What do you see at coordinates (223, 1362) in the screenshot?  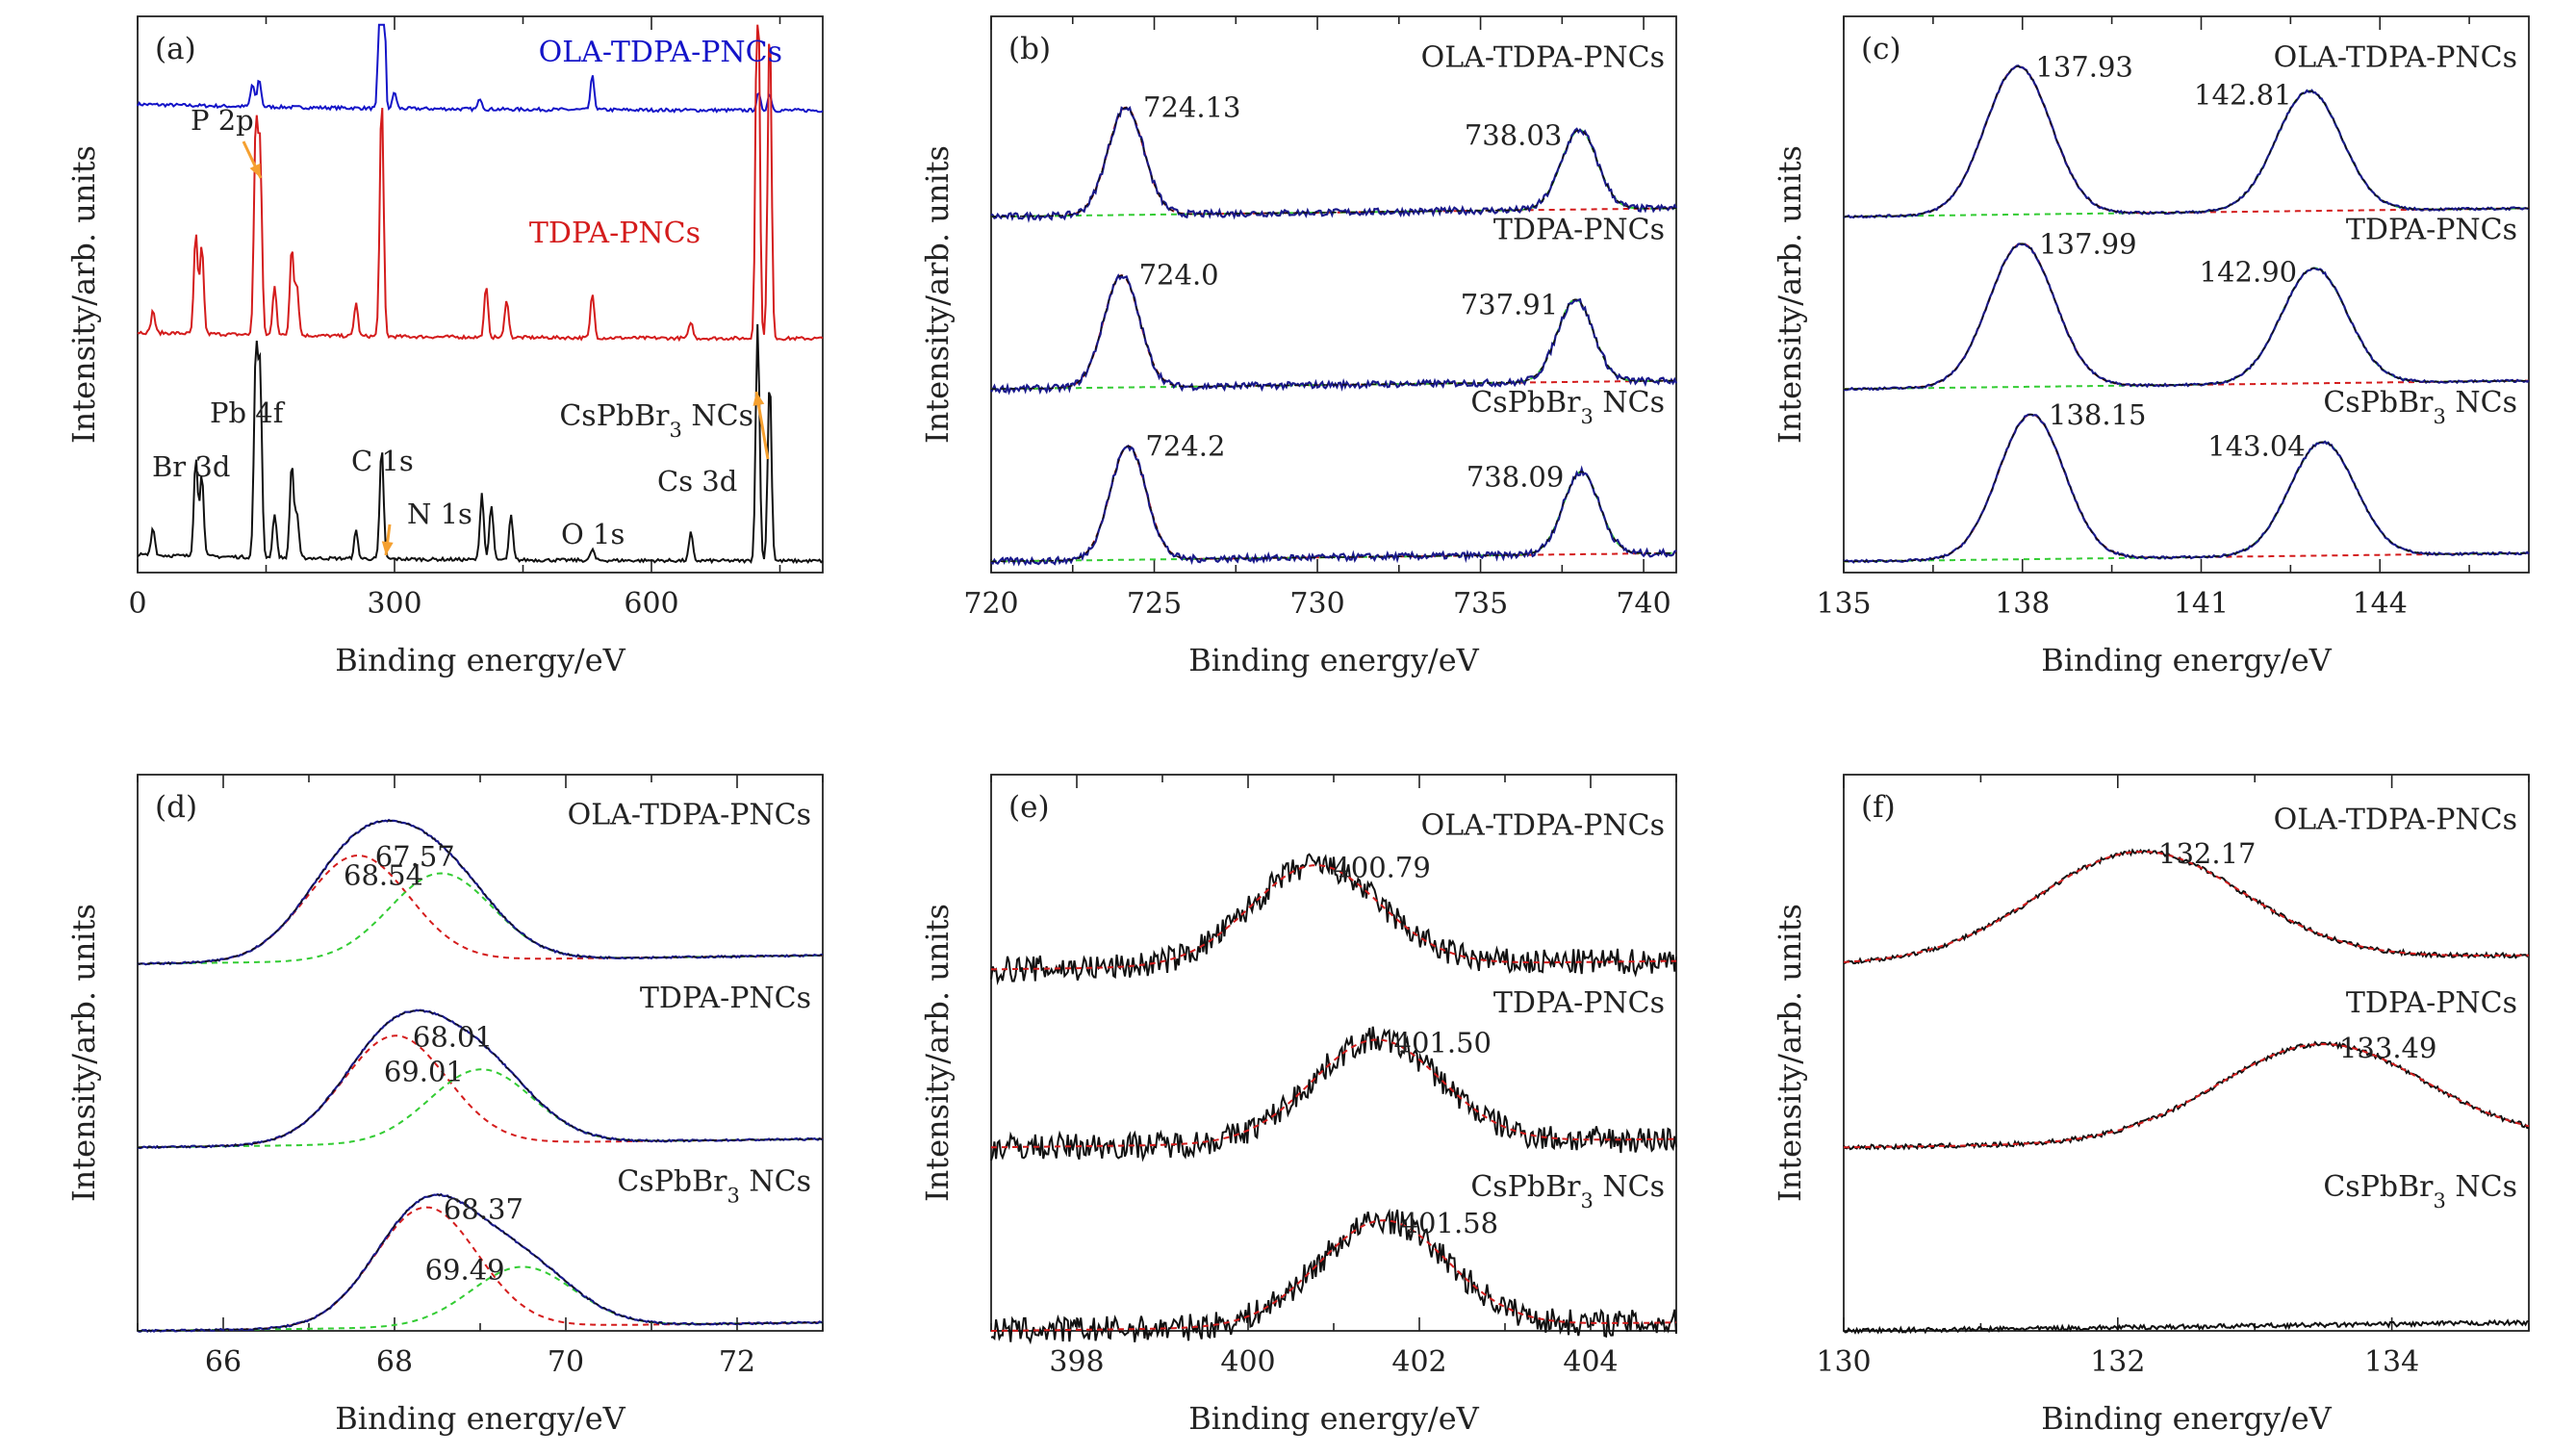 I see `x-tick-label: 66` at bounding box center [223, 1362].